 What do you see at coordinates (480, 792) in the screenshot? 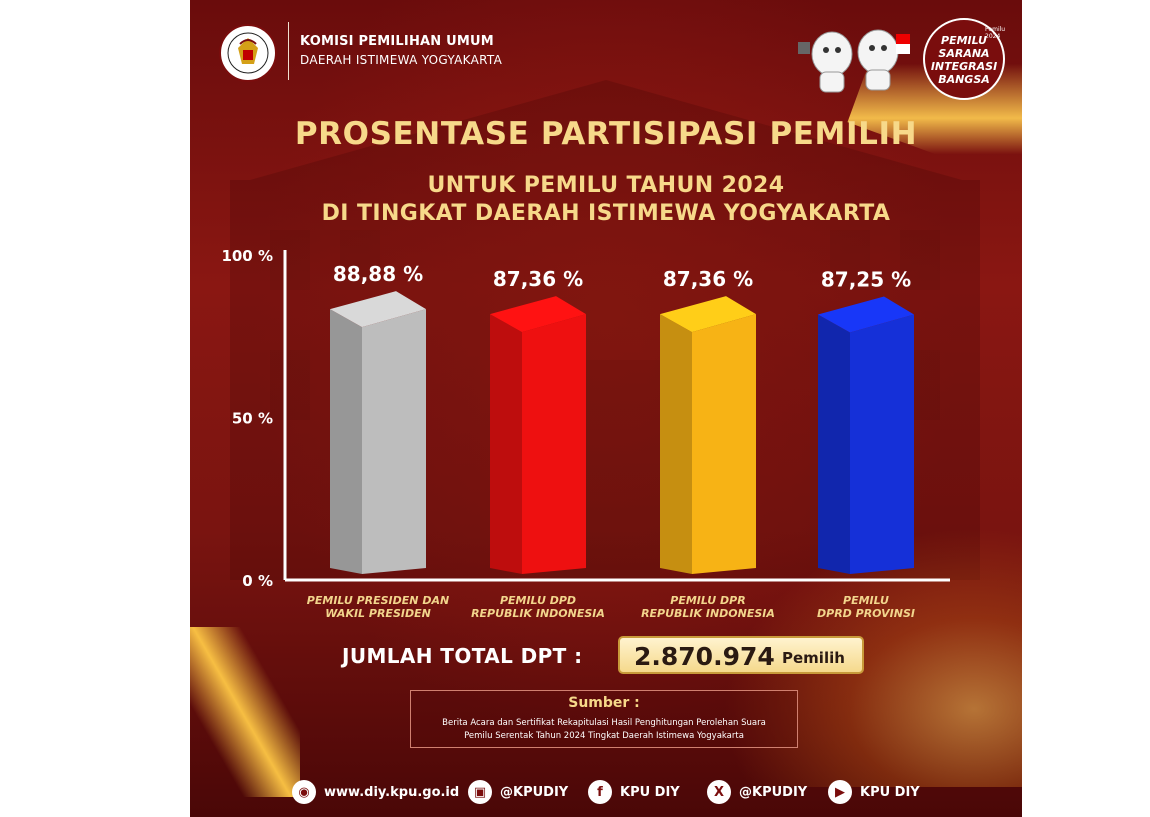
I see `instagram-icon: ▣` at bounding box center [480, 792].